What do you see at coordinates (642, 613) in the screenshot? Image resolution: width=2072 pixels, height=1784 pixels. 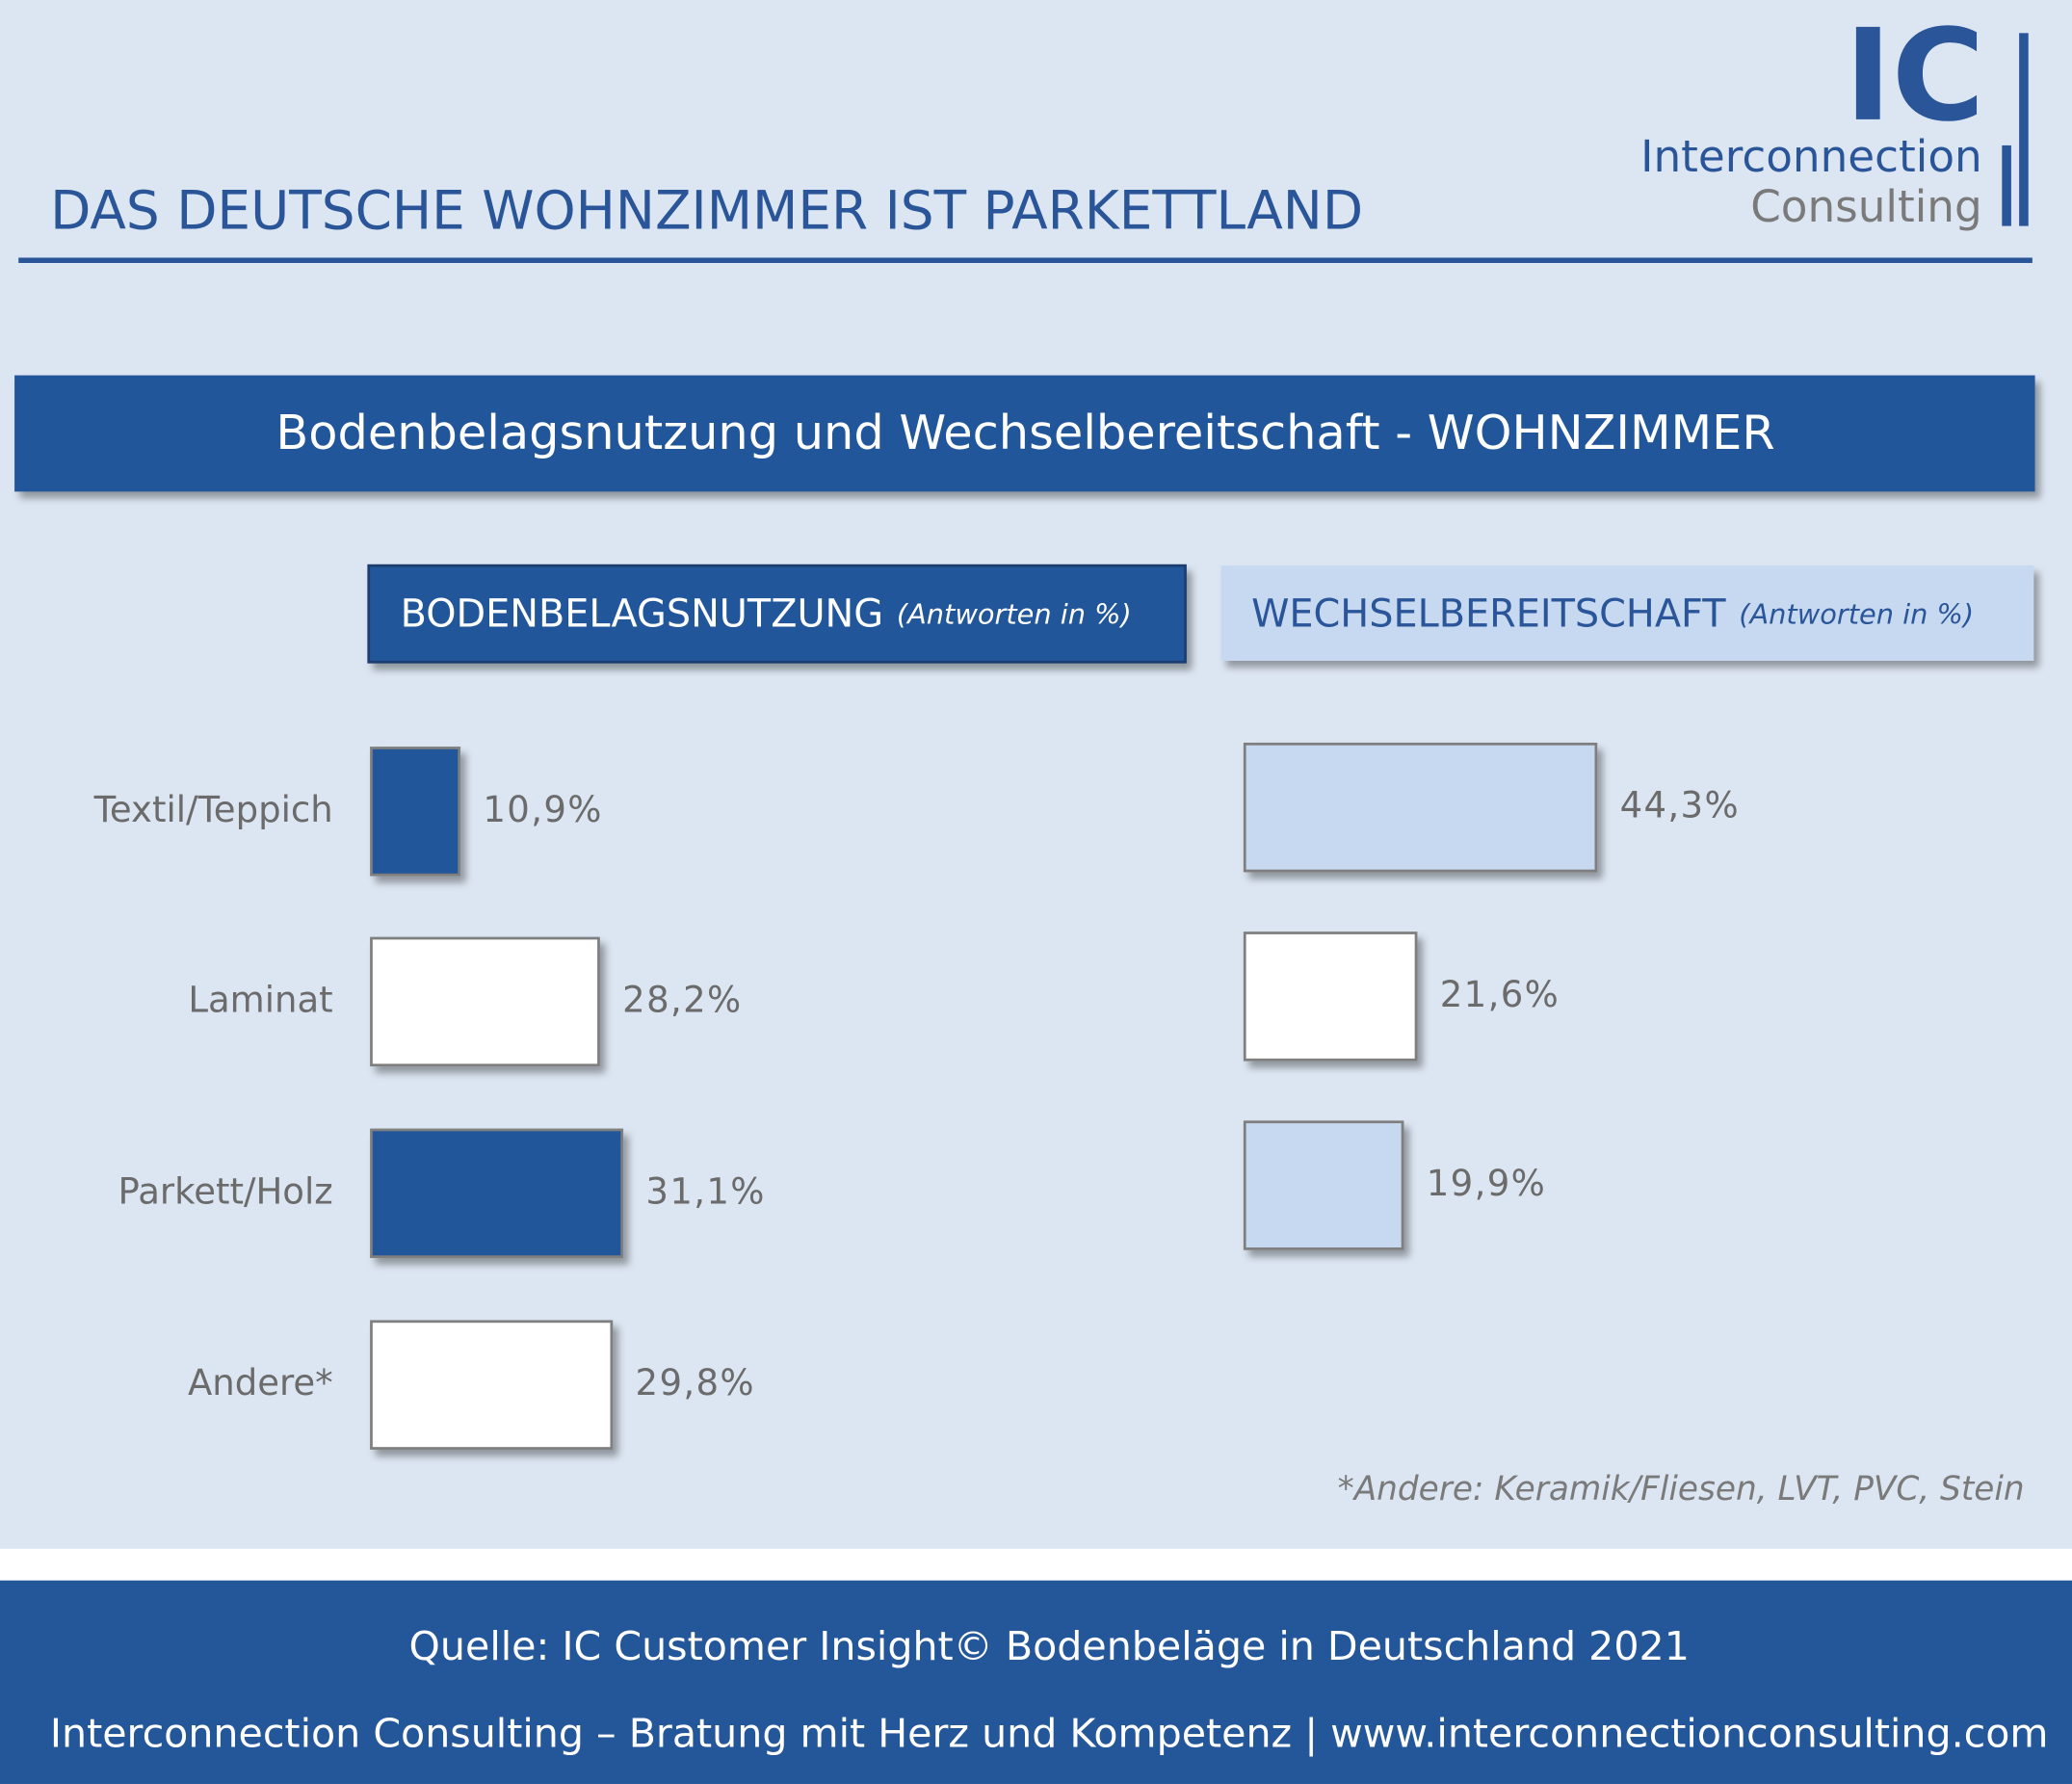 I see `panel-title-main: BODENBELAGSNUTZUNG` at bounding box center [642, 613].